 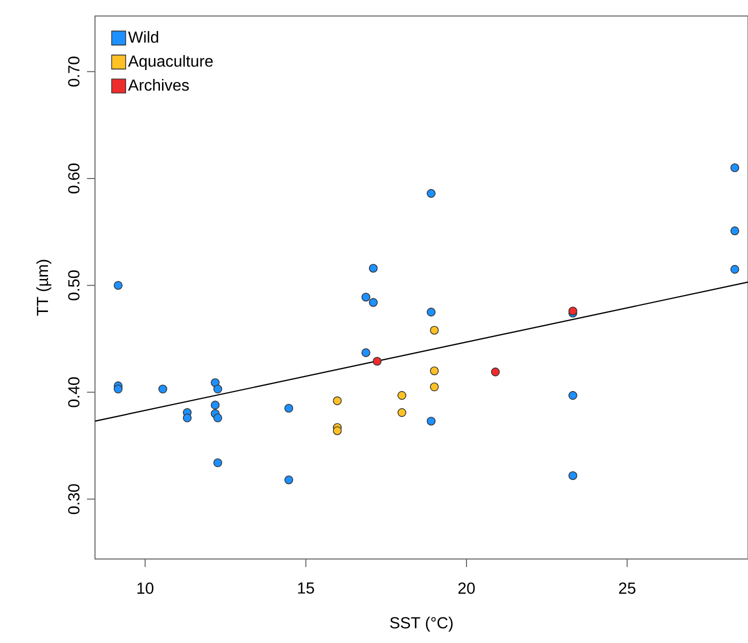 I want to click on x-tick-label: 10, so click(x=145, y=588).